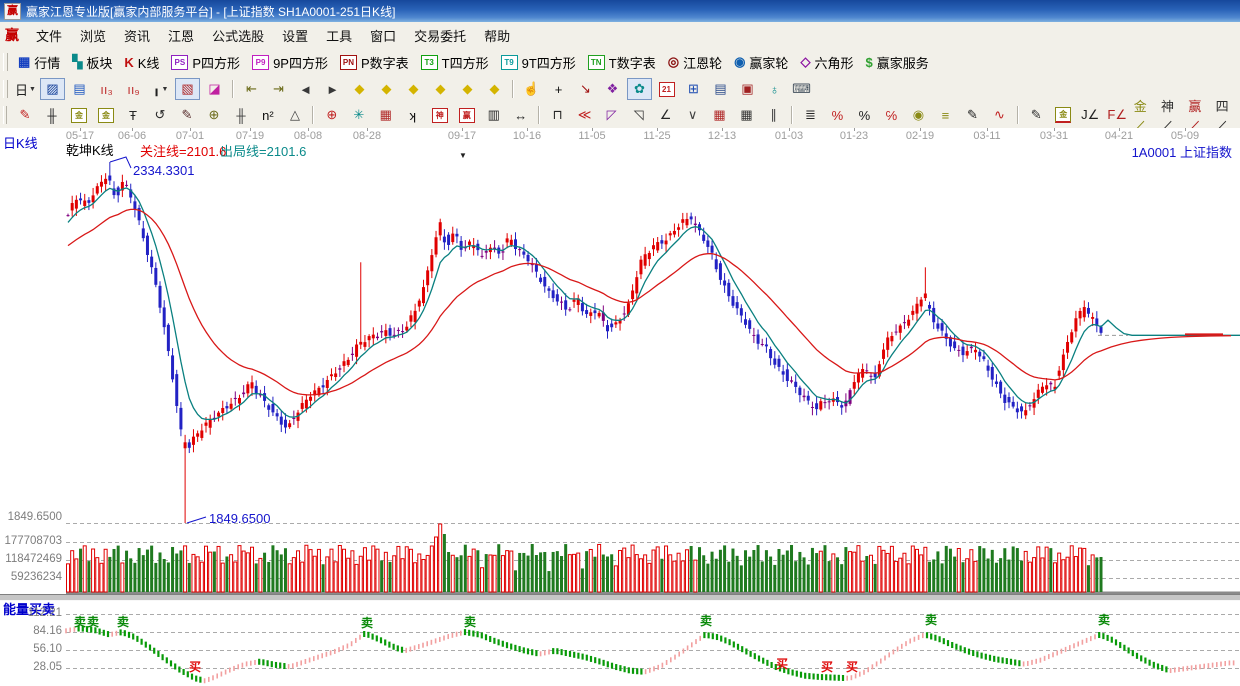  I want to click on tool-zoom-out-x: ◆, so click(494, 89).